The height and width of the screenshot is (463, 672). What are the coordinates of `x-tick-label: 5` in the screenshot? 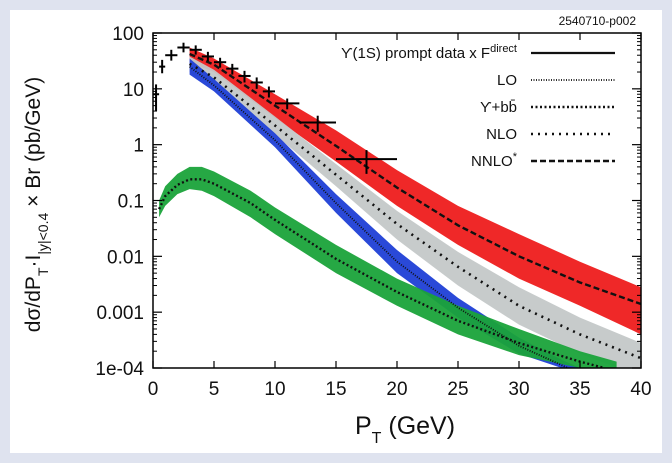 It's located at (214, 389).